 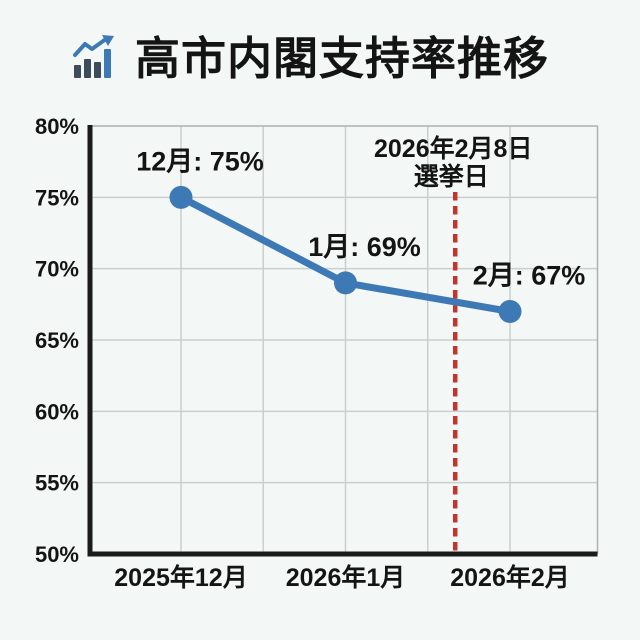 I want to click on y-axis-tick-label: 55%, so click(x=57, y=483).